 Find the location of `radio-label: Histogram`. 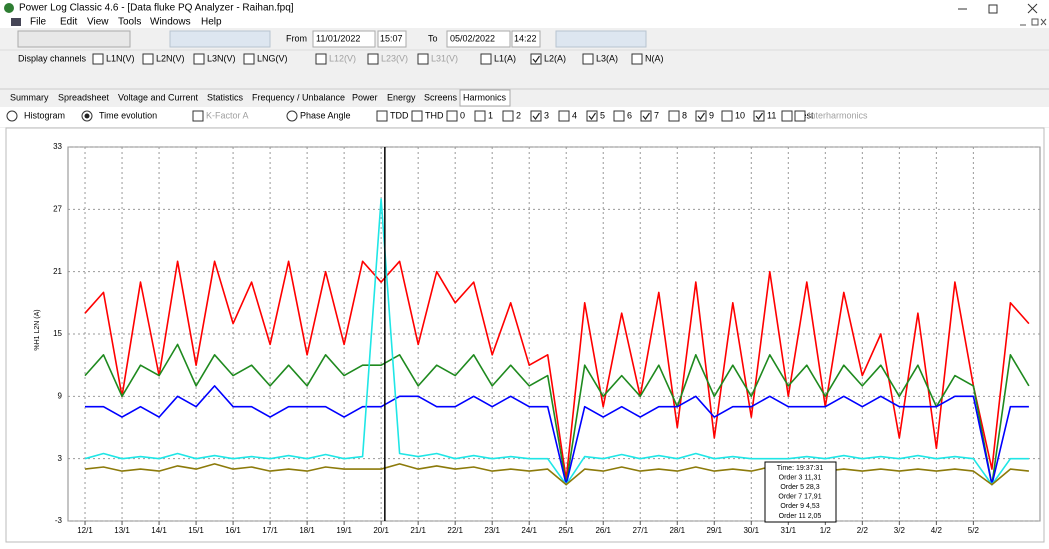

radio-label: Histogram is located at coordinates (44, 115).